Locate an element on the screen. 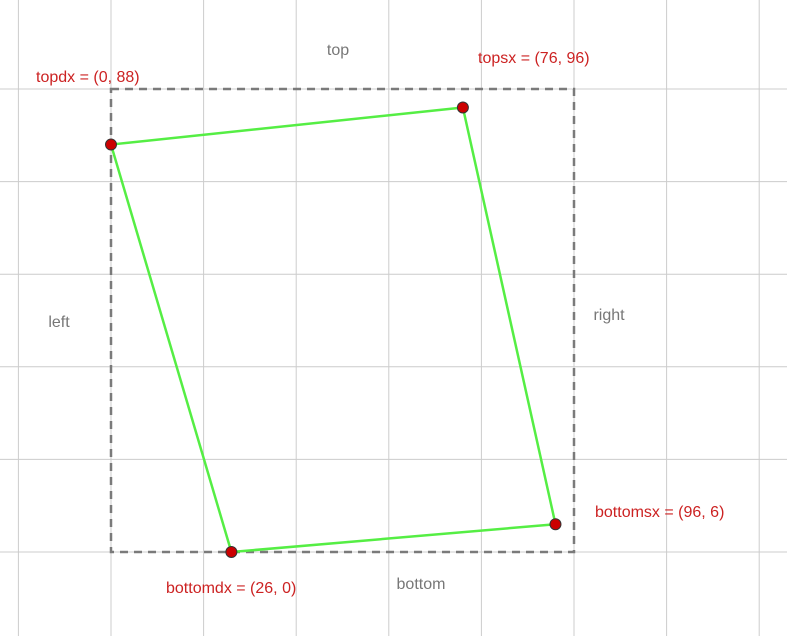  topdx-point is located at coordinates (111, 144).